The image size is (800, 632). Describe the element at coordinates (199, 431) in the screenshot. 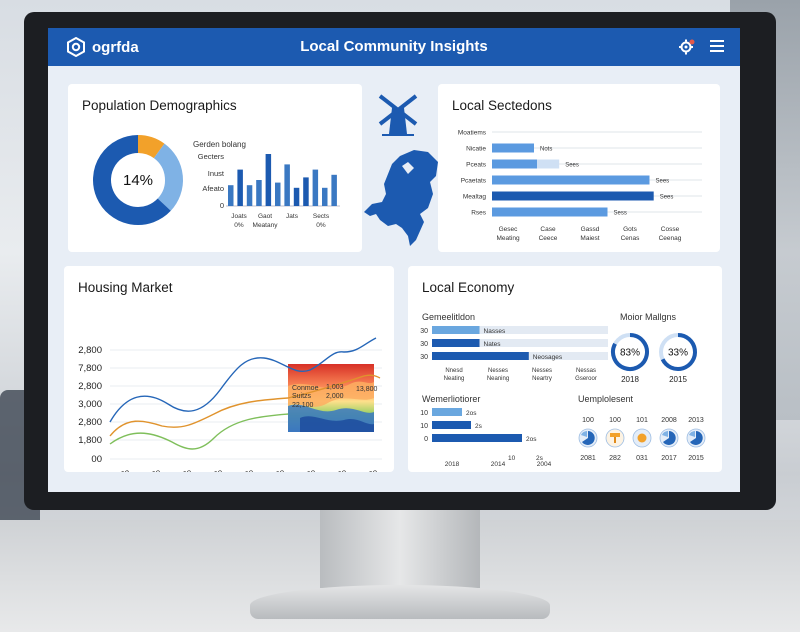

I see `line-green-series` at that location.